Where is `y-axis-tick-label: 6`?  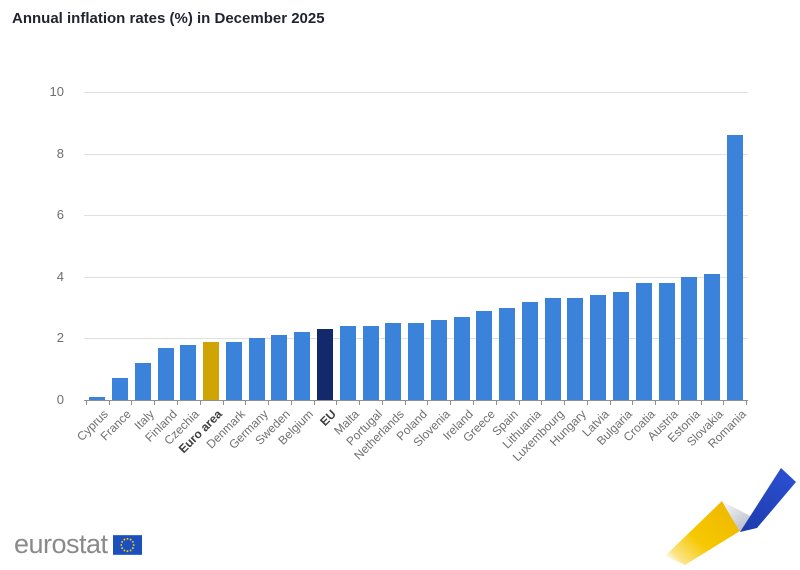 y-axis-tick-label: 6 is located at coordinates (60, 215).